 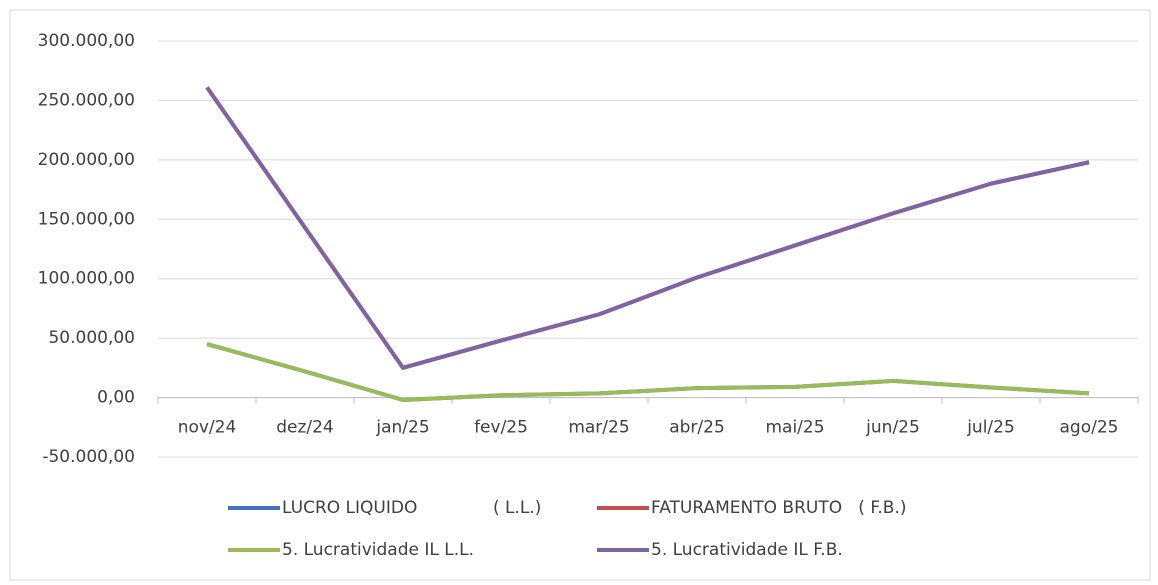 I want to click on y-tick-label: 150.000,00, so click(x=86, y=219).